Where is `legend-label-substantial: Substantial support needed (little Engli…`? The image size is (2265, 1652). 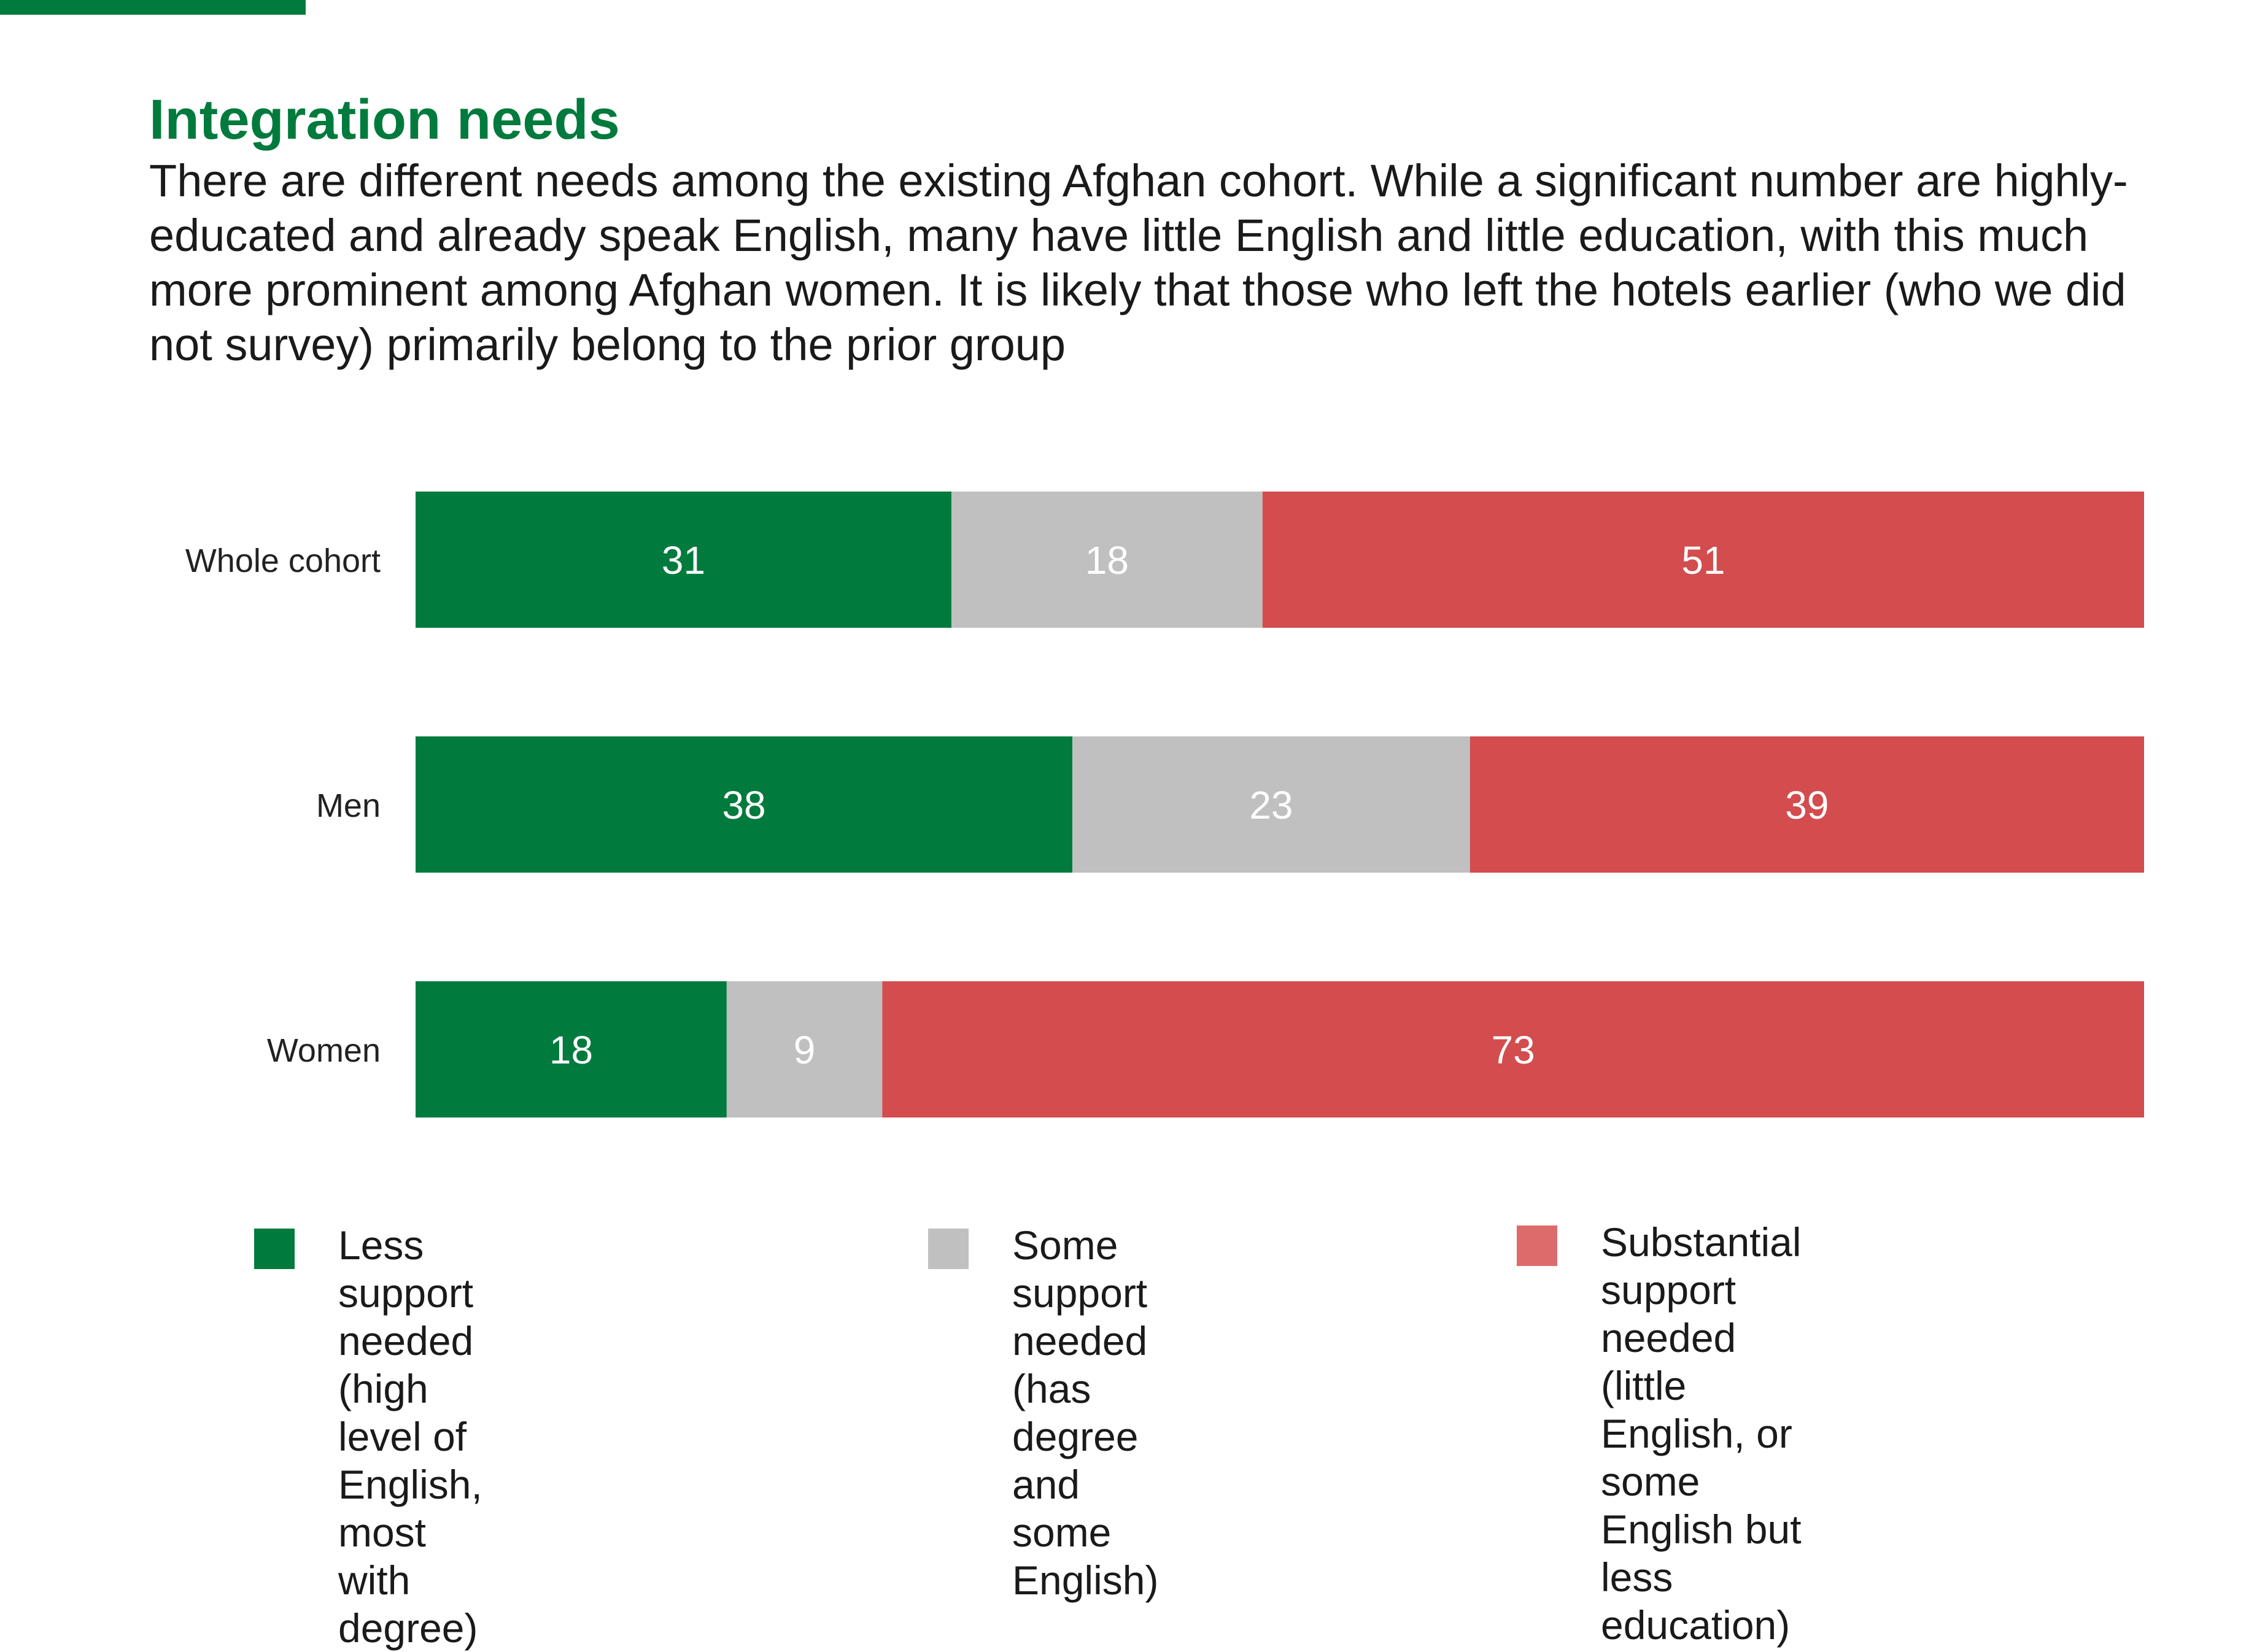
legend-label-substantial: Substantial support needed (little Engli… is located at coordinates (1701, 1433).